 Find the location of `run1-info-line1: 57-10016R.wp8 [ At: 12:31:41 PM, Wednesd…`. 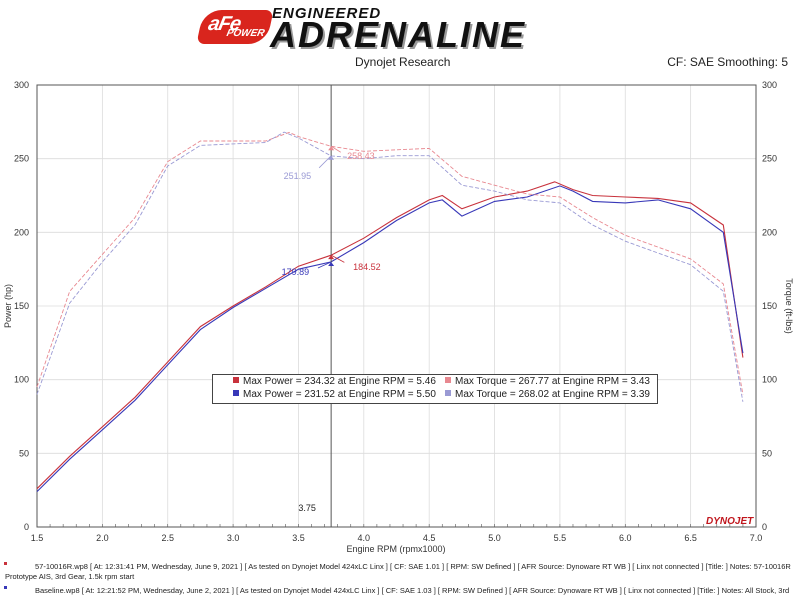

run1-info-line1: 57-10016R.wp8 [ At: 12:31:41 PM, Wednesd… is located at coordinates (413, 566).